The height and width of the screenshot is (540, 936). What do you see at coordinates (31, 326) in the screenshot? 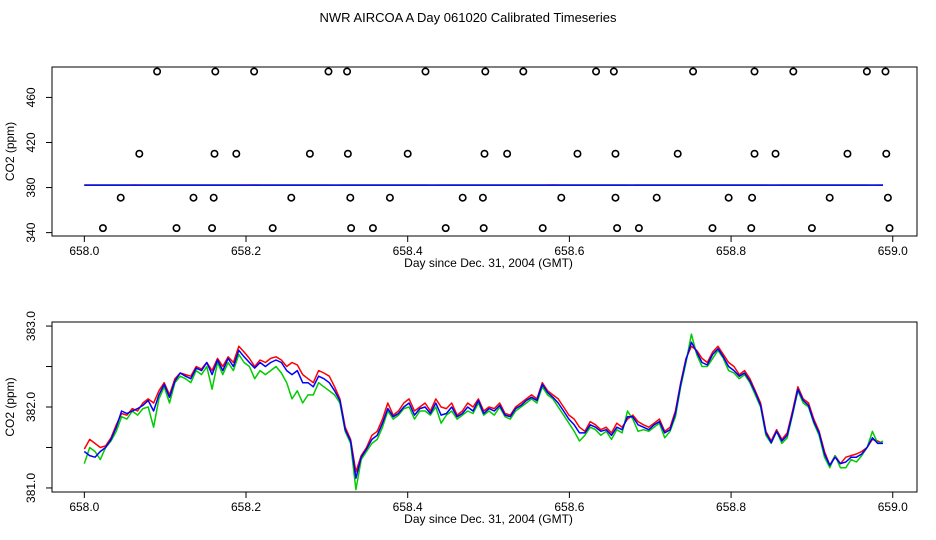
I see `y-tick-label: 383.0` at bounding box center [31, 326].